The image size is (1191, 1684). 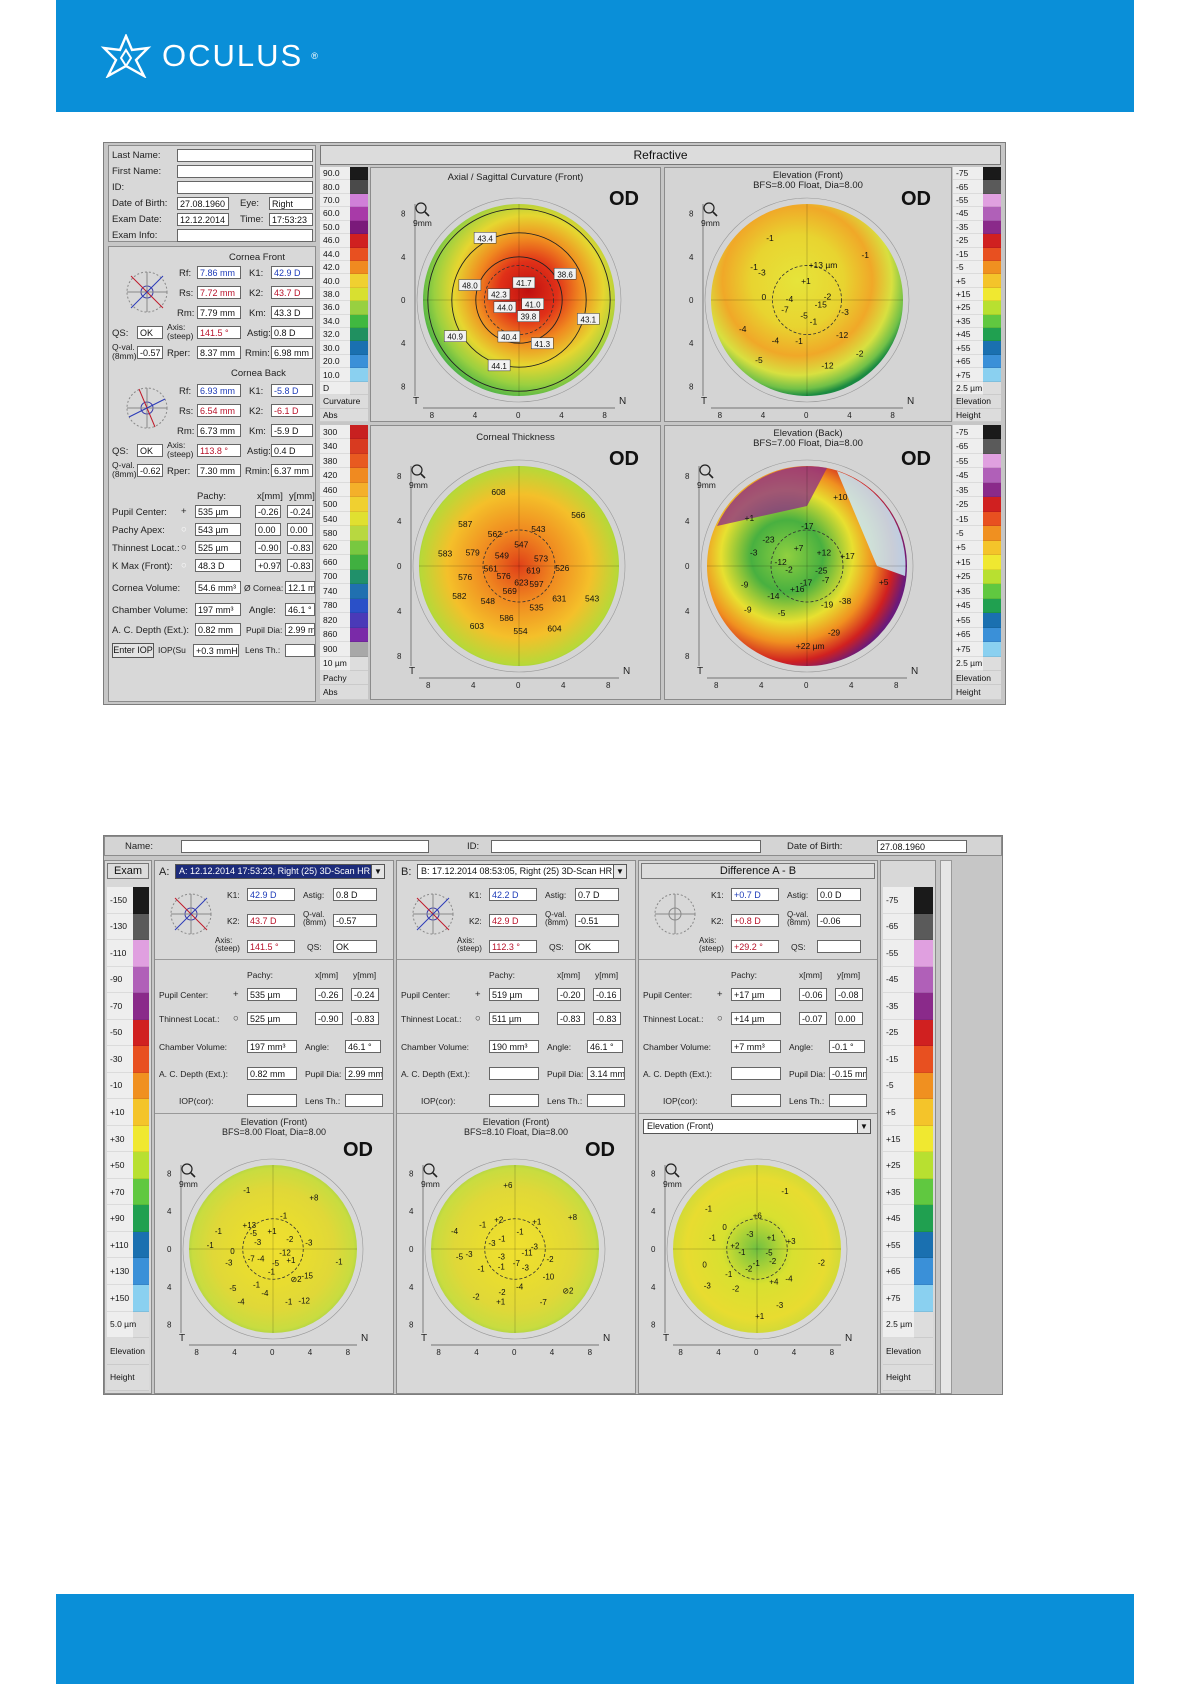 I want to click on qval-label: Q-val. (8mm), so click(x=799, y=918).